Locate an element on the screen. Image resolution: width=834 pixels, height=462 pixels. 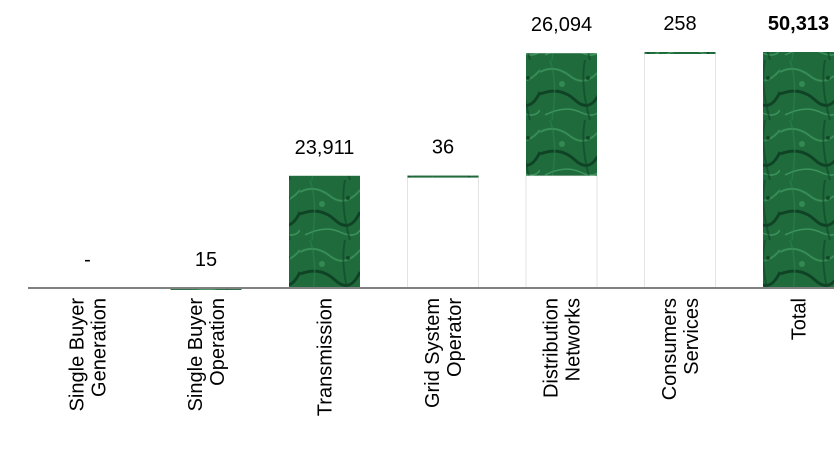
data-label-3: 36 is located at coordinates (443, 148).